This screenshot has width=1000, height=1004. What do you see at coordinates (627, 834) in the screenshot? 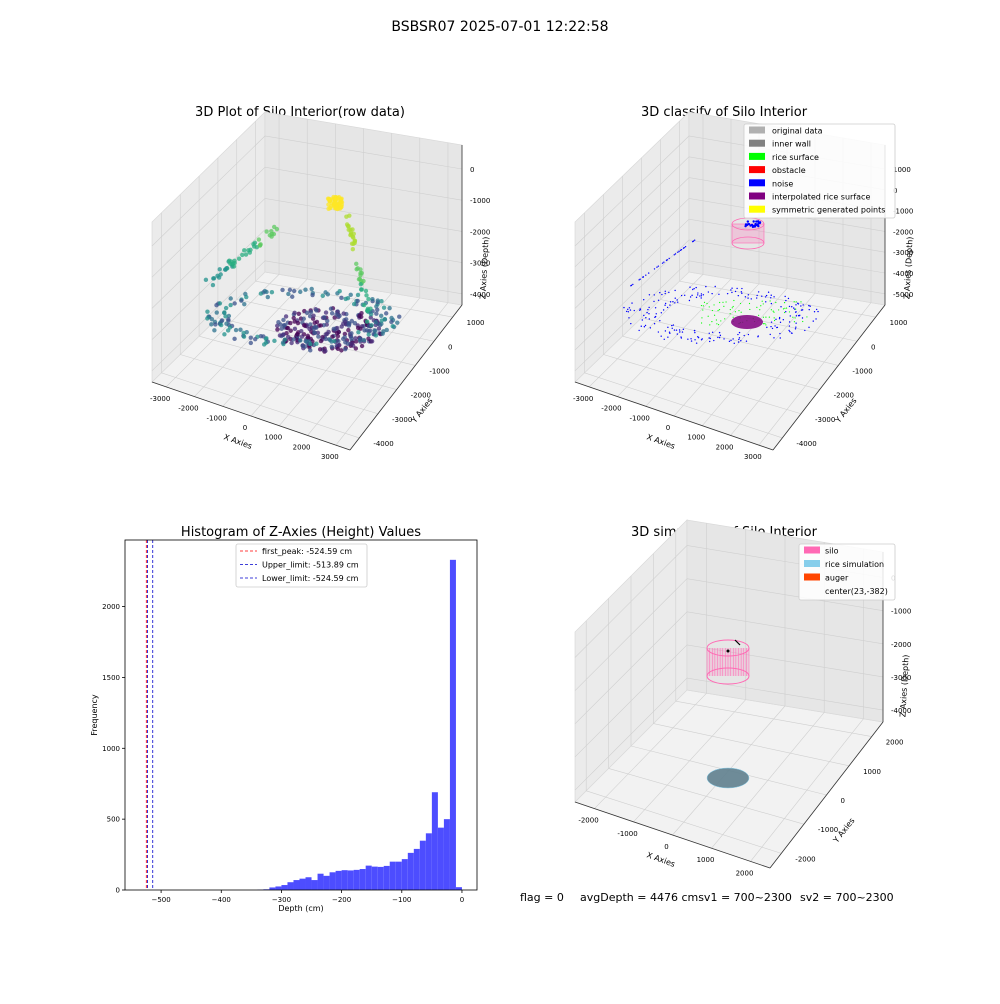
I see `simulation-x-tick: -1000` at bounding box center [627, 834].